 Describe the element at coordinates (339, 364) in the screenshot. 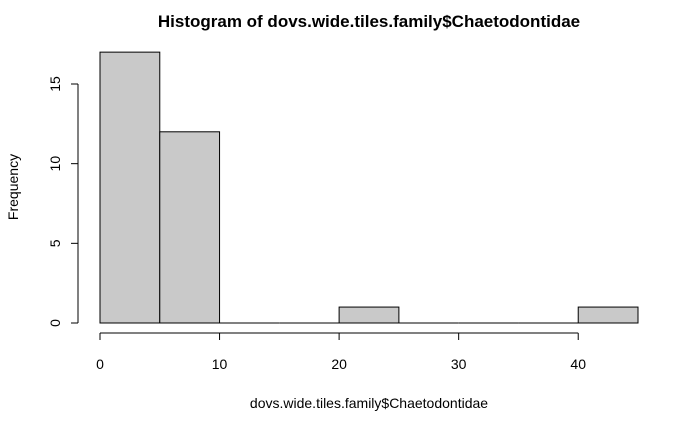

I see `x-tick-label-20: 20` at that location.